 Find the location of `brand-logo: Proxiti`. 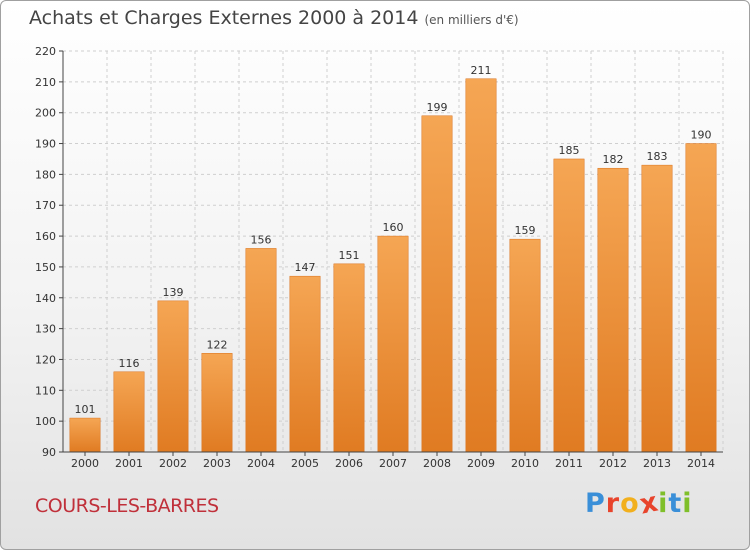

brand-logo: Proxiti is located at coordinates (639, 503).